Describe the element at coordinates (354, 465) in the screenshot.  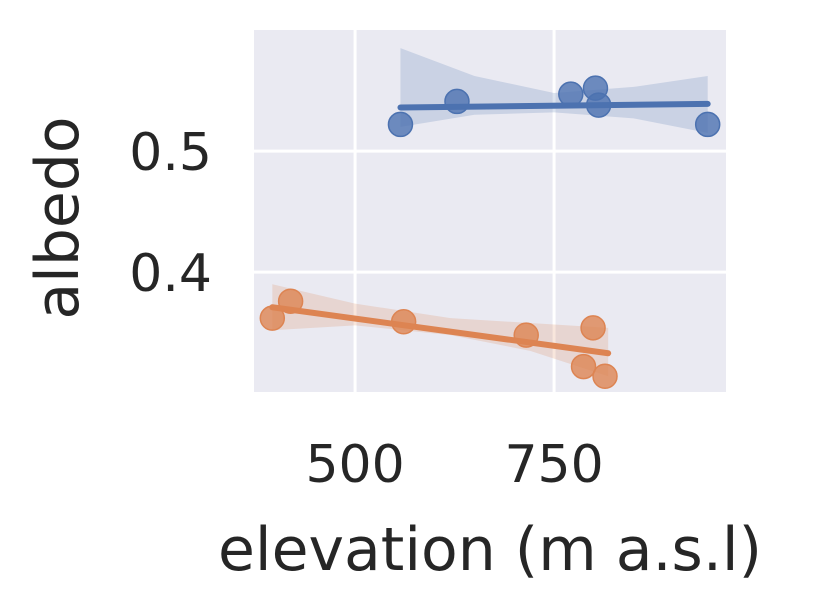
I see `x-tick-label: 500` at that location.